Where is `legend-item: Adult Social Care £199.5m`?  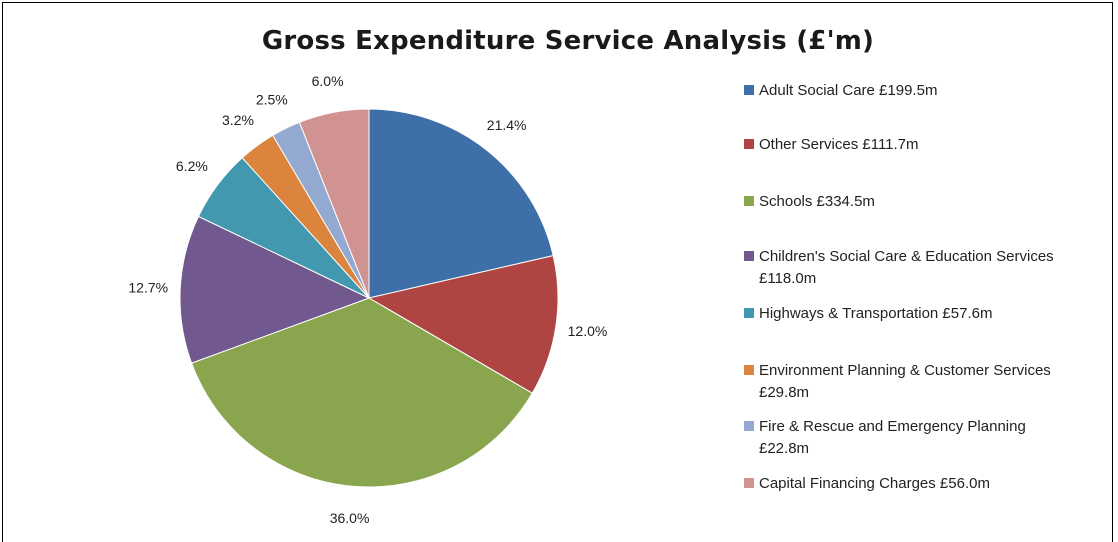 legend-item: Adult Social Care £199.5m is located at coordinates (906, 91).